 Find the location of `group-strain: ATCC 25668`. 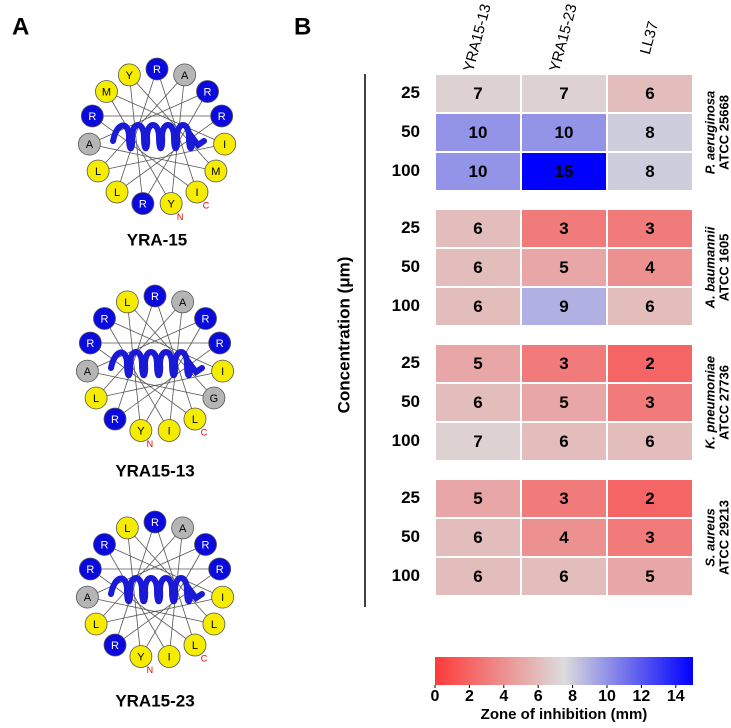

group-strain: ATCC 25668 is located at coordinates (723, 132).